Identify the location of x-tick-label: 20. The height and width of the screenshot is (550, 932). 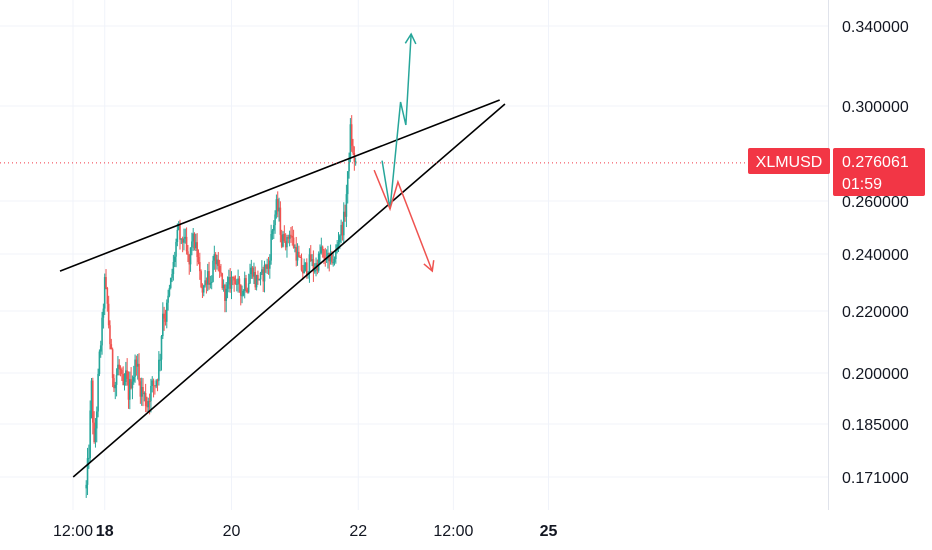
(232, 531).